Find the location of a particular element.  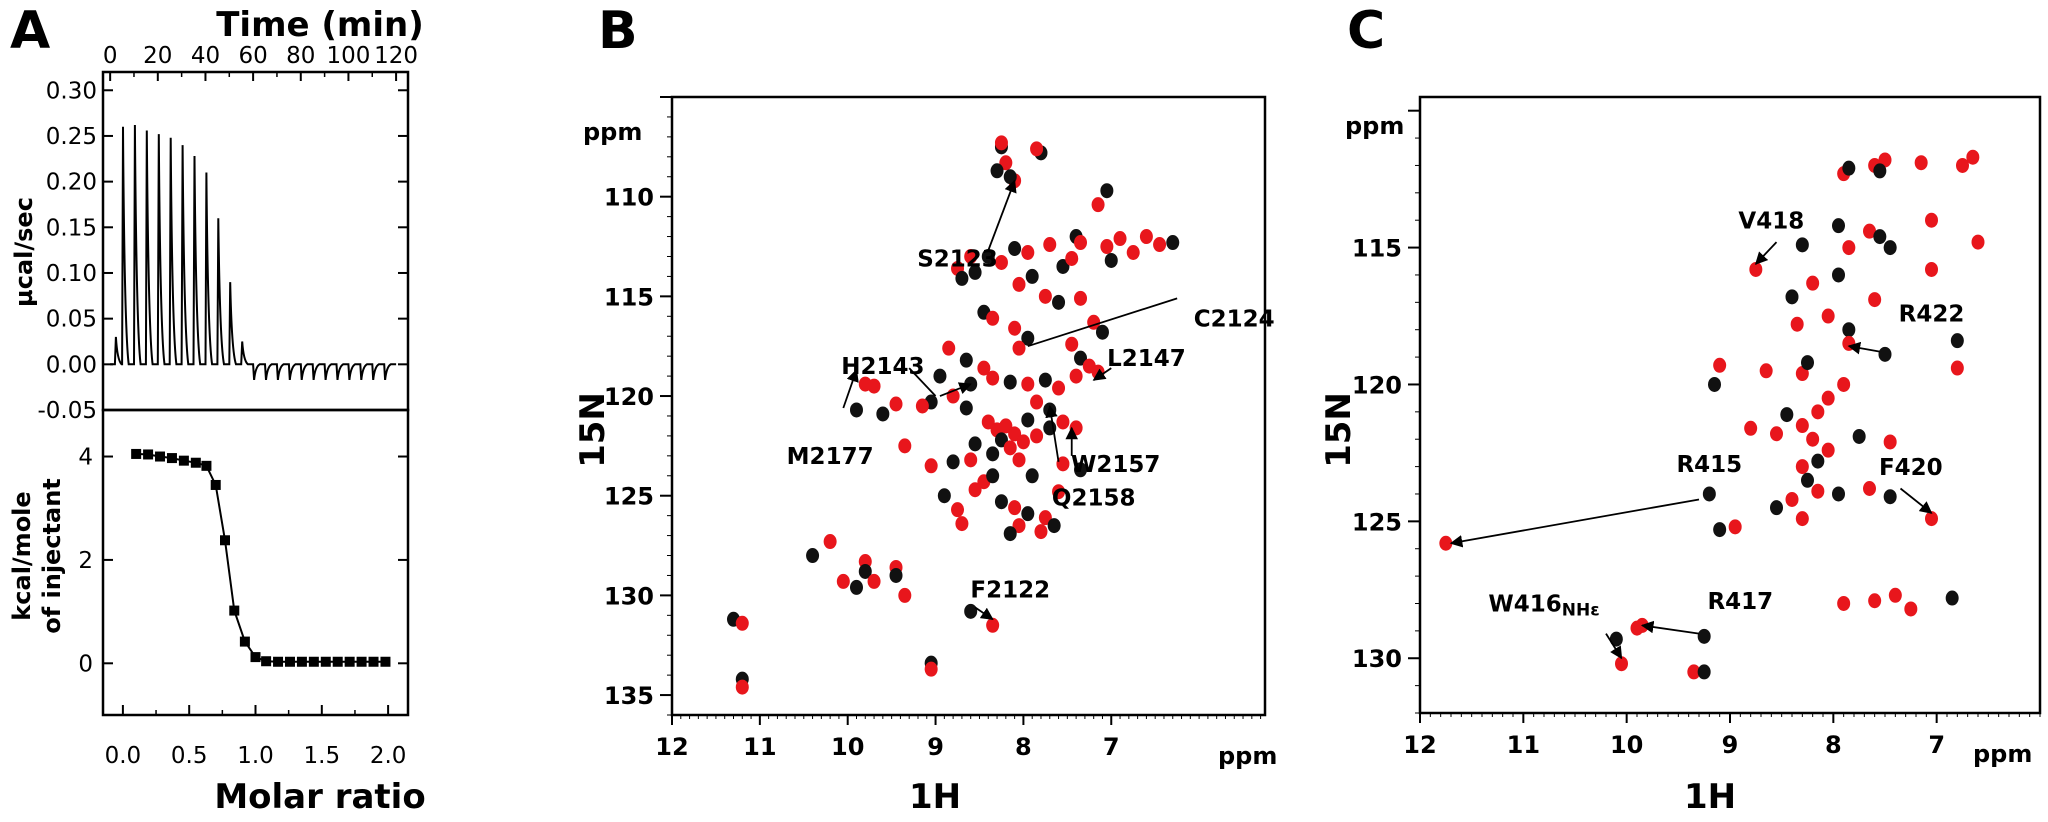

thermo-y-tick-label-7: -0.05 is located at coordinates (67, 411).